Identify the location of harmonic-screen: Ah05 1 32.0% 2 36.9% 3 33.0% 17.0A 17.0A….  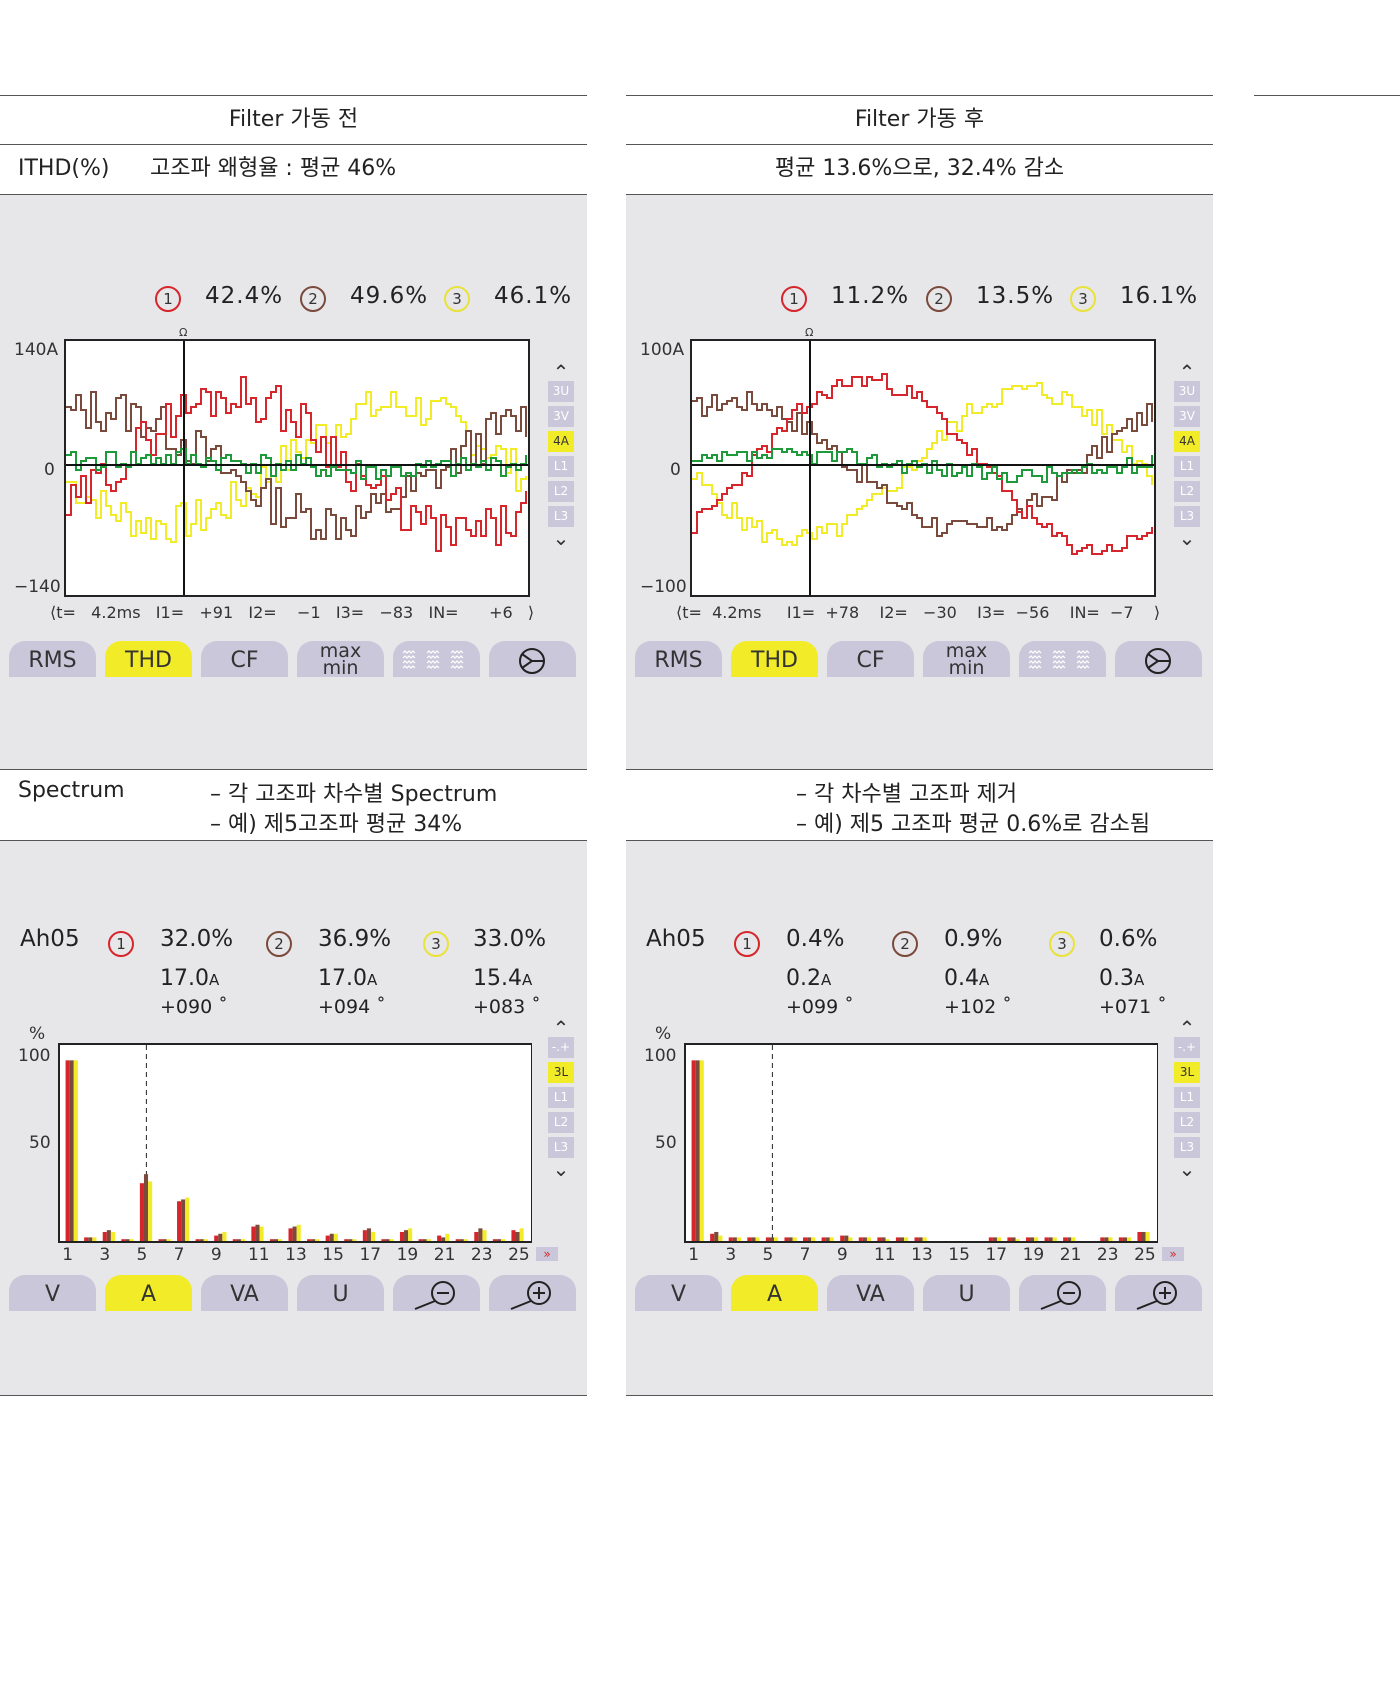
(293, 1118).